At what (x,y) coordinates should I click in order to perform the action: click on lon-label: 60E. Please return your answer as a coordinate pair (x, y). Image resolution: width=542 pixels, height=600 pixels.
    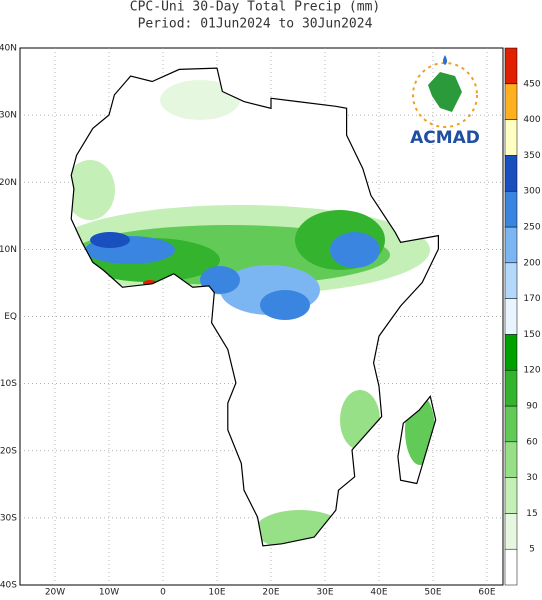
    Looking at the image, I should click on (486, 593).